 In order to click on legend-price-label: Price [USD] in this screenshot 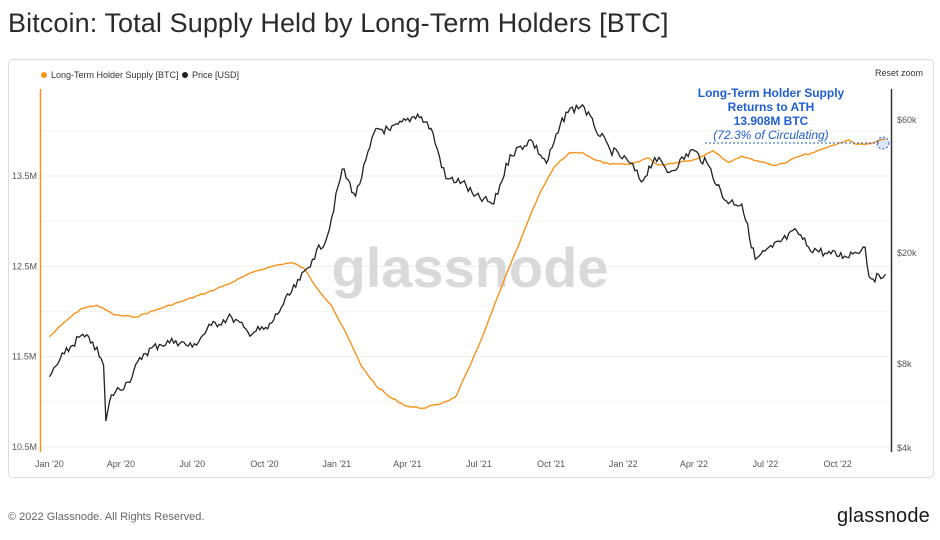, I will do `click(215, 75)`.